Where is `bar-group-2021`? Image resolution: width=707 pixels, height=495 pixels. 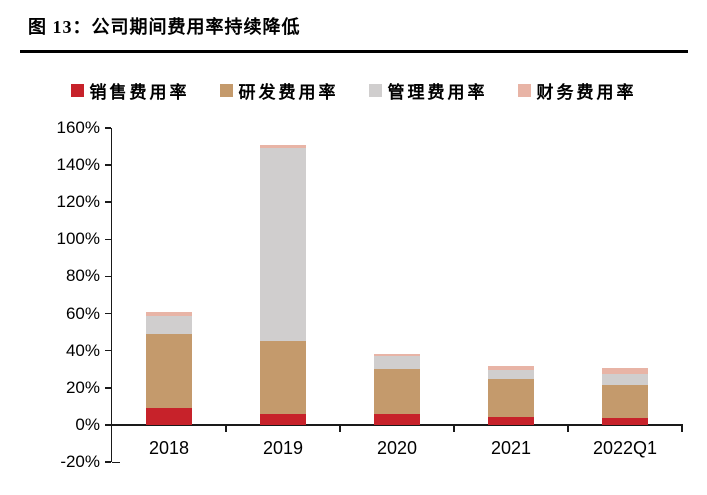
bar-group-2021 is located at coordinates (511, 395).